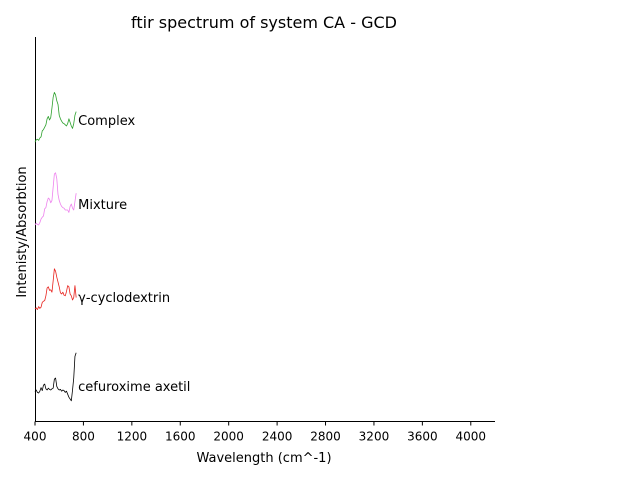 Image resolution: width=640 pixels, height=480 pixels. Describe the element at coordinates (55, 117) in the screenshot. I see `trace-complex` at that location.